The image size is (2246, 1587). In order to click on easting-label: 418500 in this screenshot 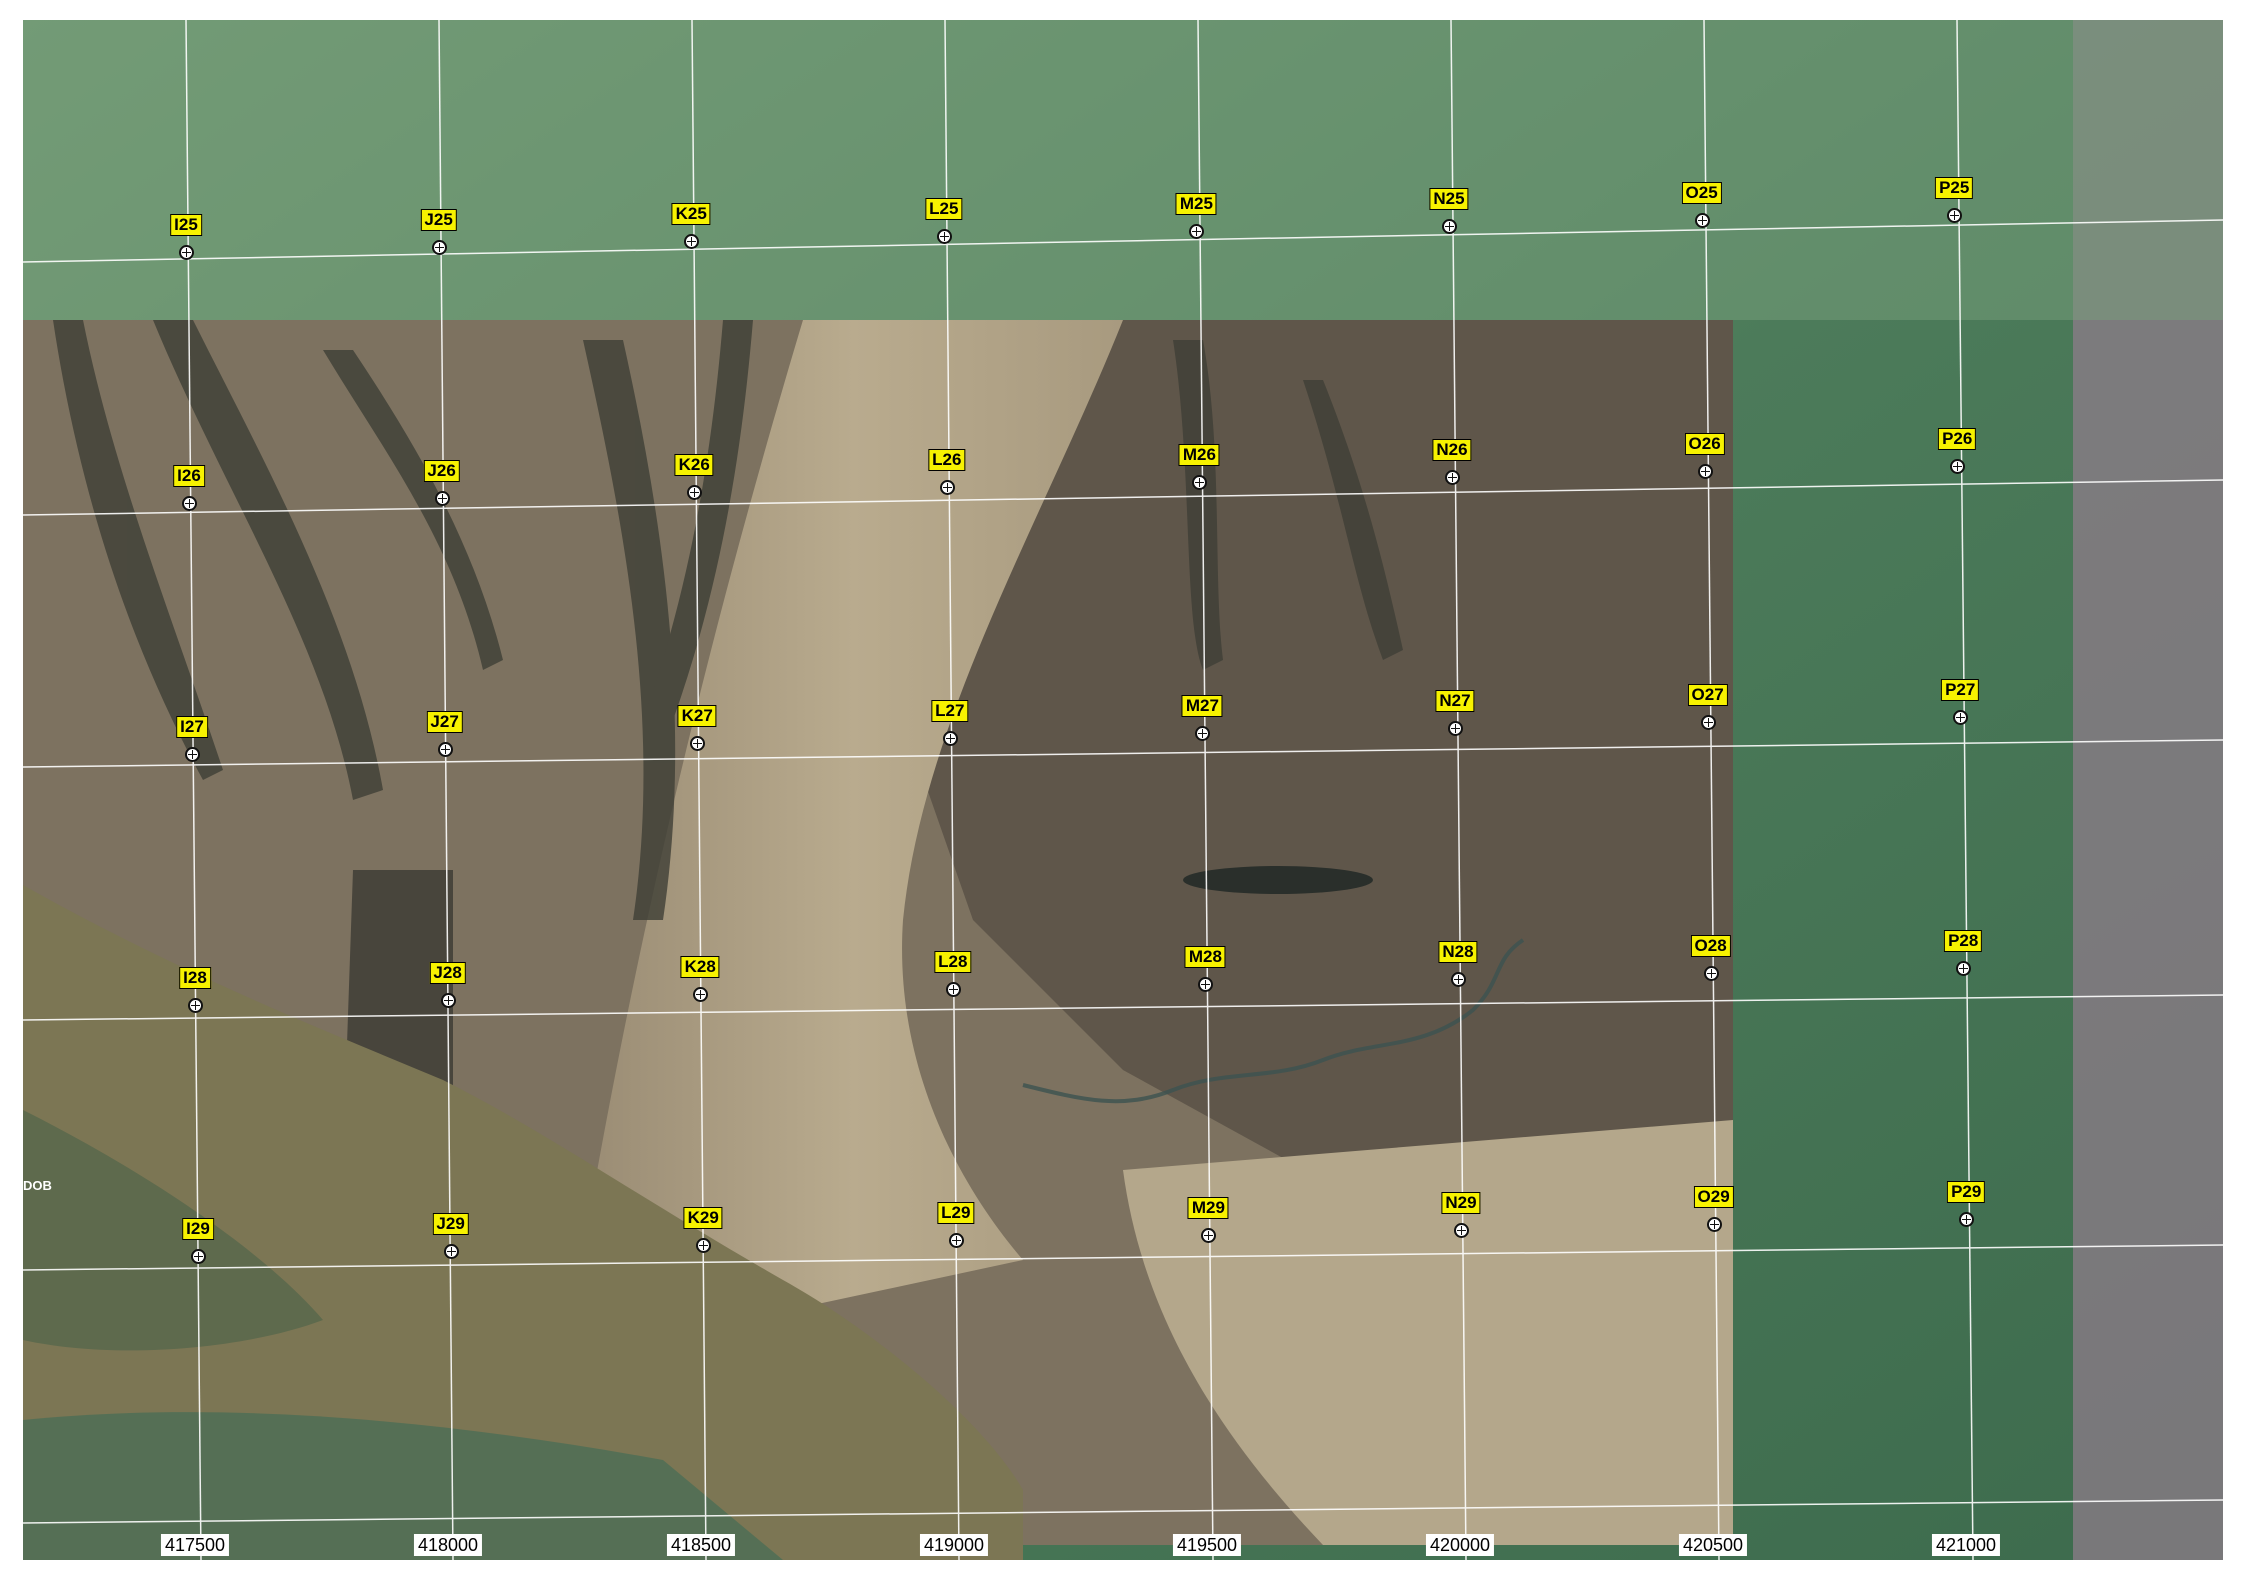, I will do `click(701, 1545)`.